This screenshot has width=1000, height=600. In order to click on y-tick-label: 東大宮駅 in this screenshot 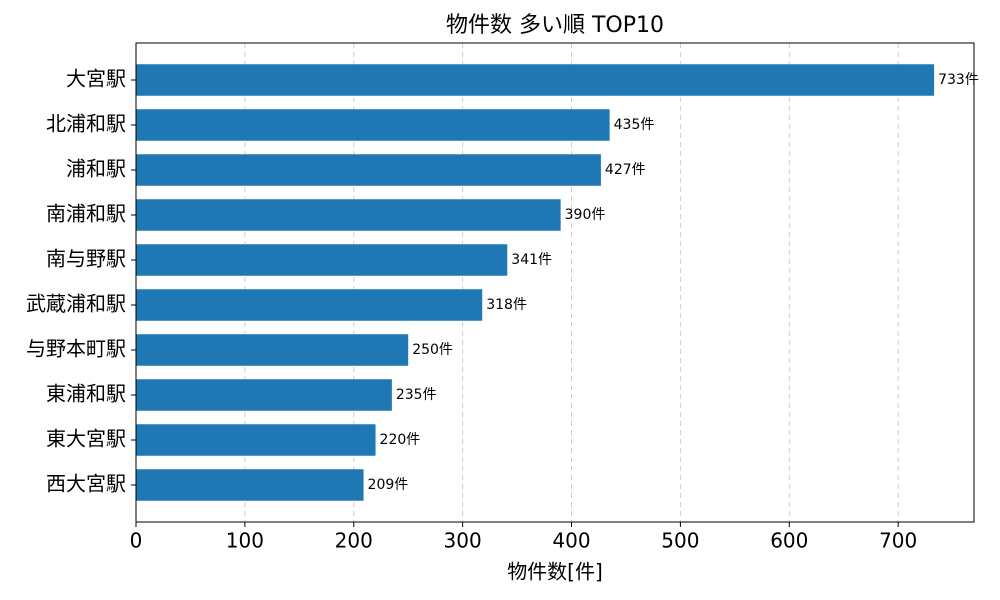, I will do `click(86, 439)`.